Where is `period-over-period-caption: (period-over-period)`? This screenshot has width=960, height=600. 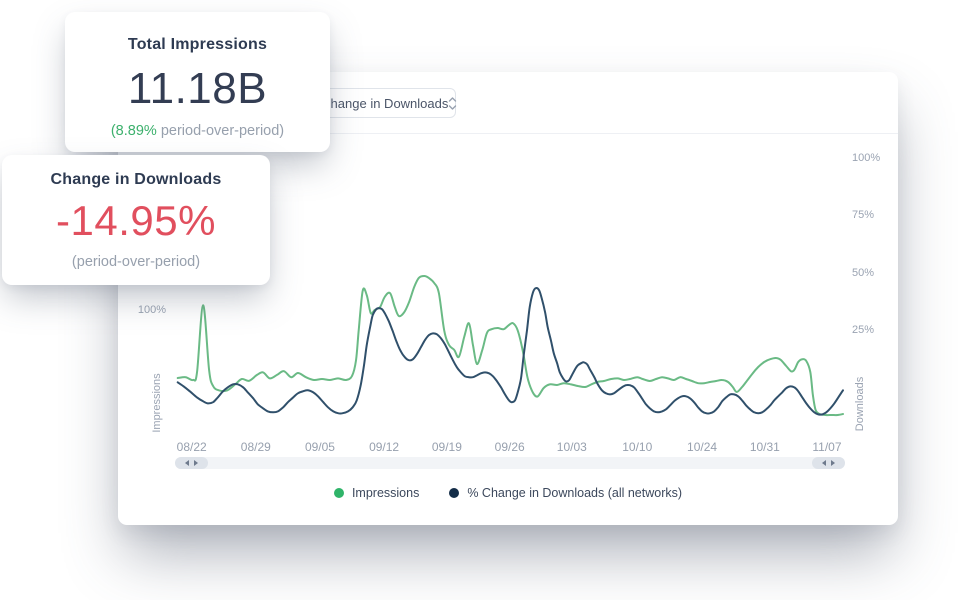 period-over-period-caption: (period-over-period) is located at coordinates (136, 262).